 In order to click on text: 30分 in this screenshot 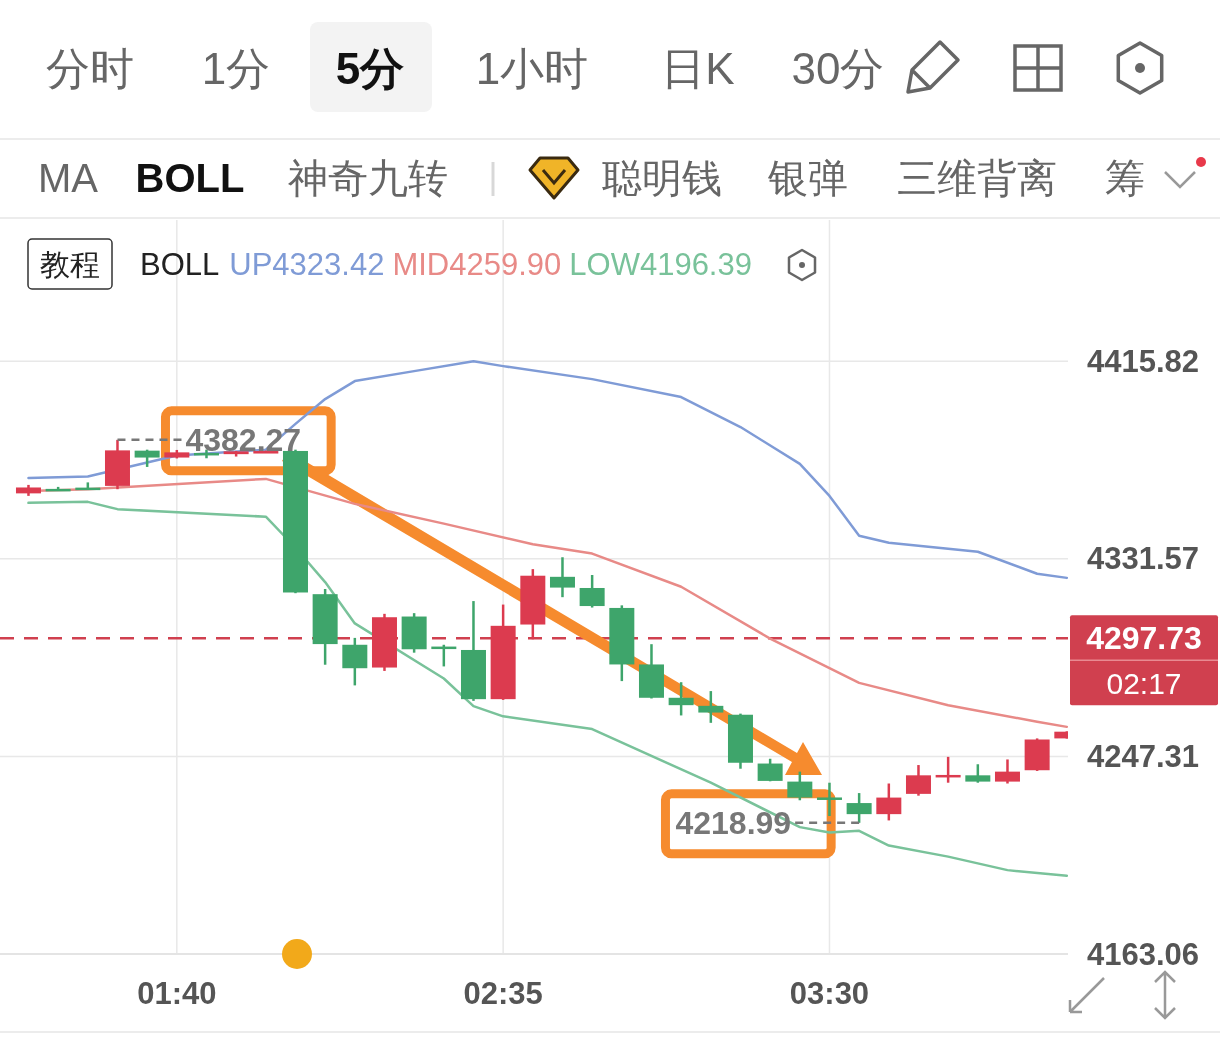, I will do `click(838, 68)`.